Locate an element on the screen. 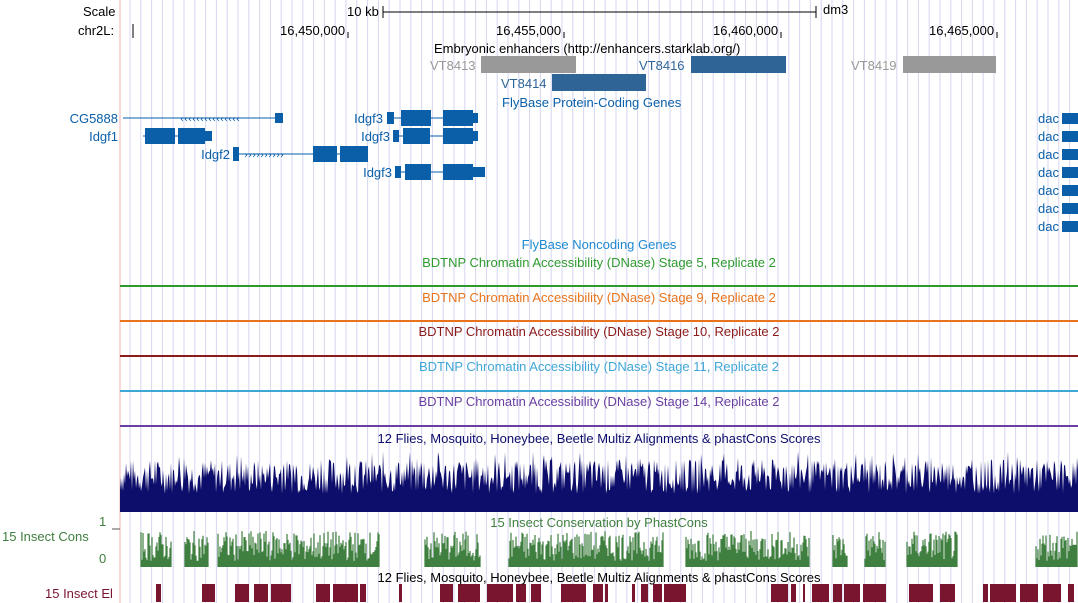 This screenshot has width=1078, height=603. assembly-label: dm3 is located at coordinates (836, 9).